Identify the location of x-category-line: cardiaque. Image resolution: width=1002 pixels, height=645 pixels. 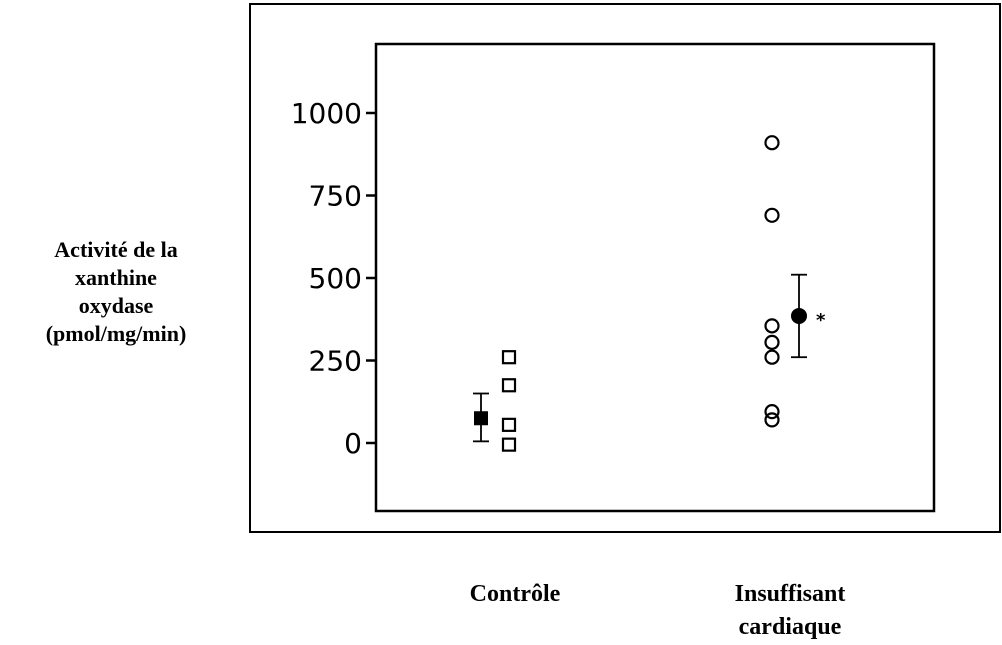
(790, 627).